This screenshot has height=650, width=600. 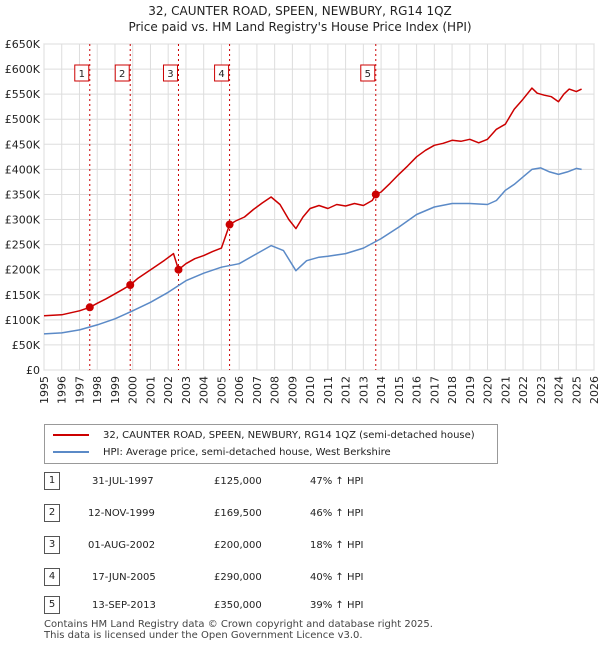 What do you see at coordinates (52, 545) in the screenshot?
I see `sale-number: 3` at bounding box center [52, 545].